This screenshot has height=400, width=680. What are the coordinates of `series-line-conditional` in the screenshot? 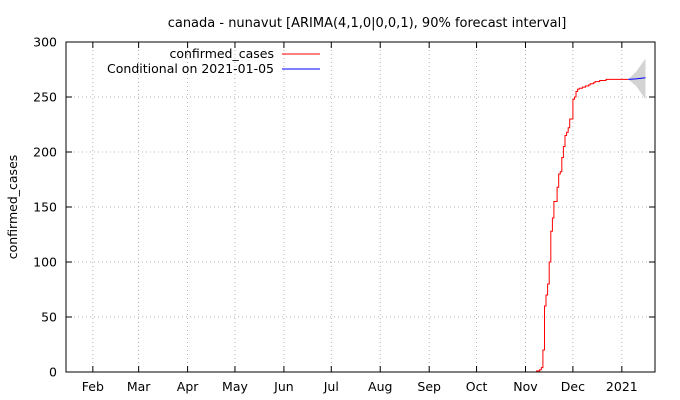 It's located at (637, 78).